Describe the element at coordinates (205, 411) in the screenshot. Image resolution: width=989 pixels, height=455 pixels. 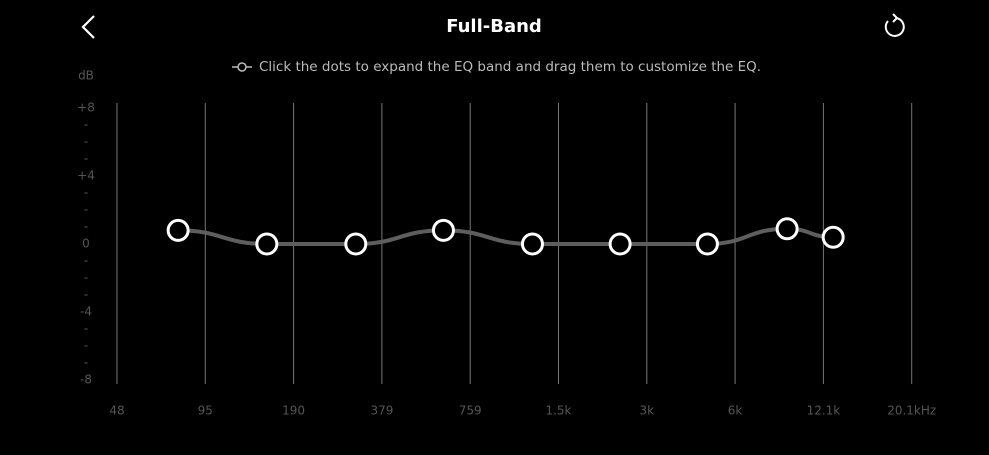
I see `x-tick-label: 95` at that location.